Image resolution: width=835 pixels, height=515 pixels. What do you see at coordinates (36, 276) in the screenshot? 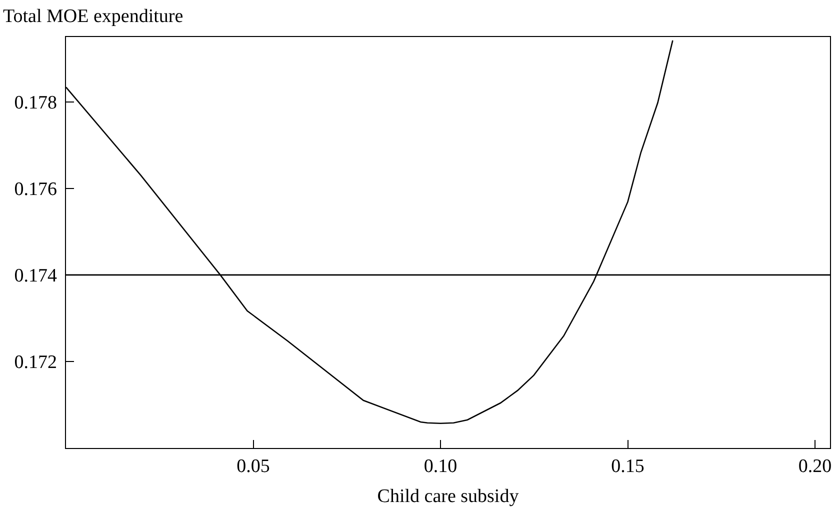
I see `y-tick-label: 0.174` at bounding box center [36, 276].